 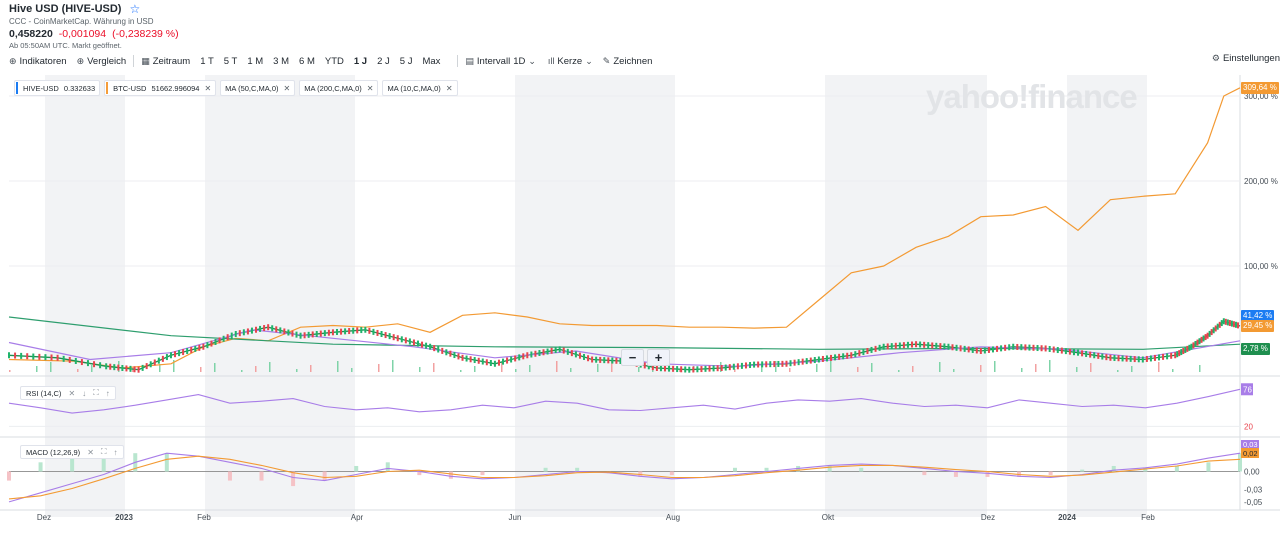 I want to click on chart-type-button: ıll Kerze ⌄, so click(x=570, y=61).